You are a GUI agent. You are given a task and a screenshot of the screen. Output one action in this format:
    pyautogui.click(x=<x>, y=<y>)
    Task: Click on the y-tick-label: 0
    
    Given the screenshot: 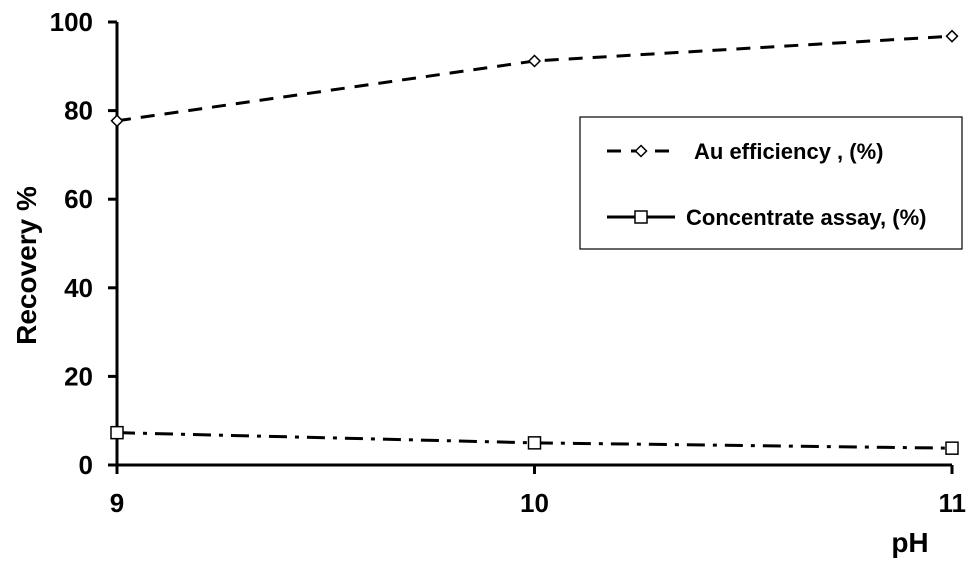 What is the action you would take?
    pyautogui.click(x=86, y=465)
    